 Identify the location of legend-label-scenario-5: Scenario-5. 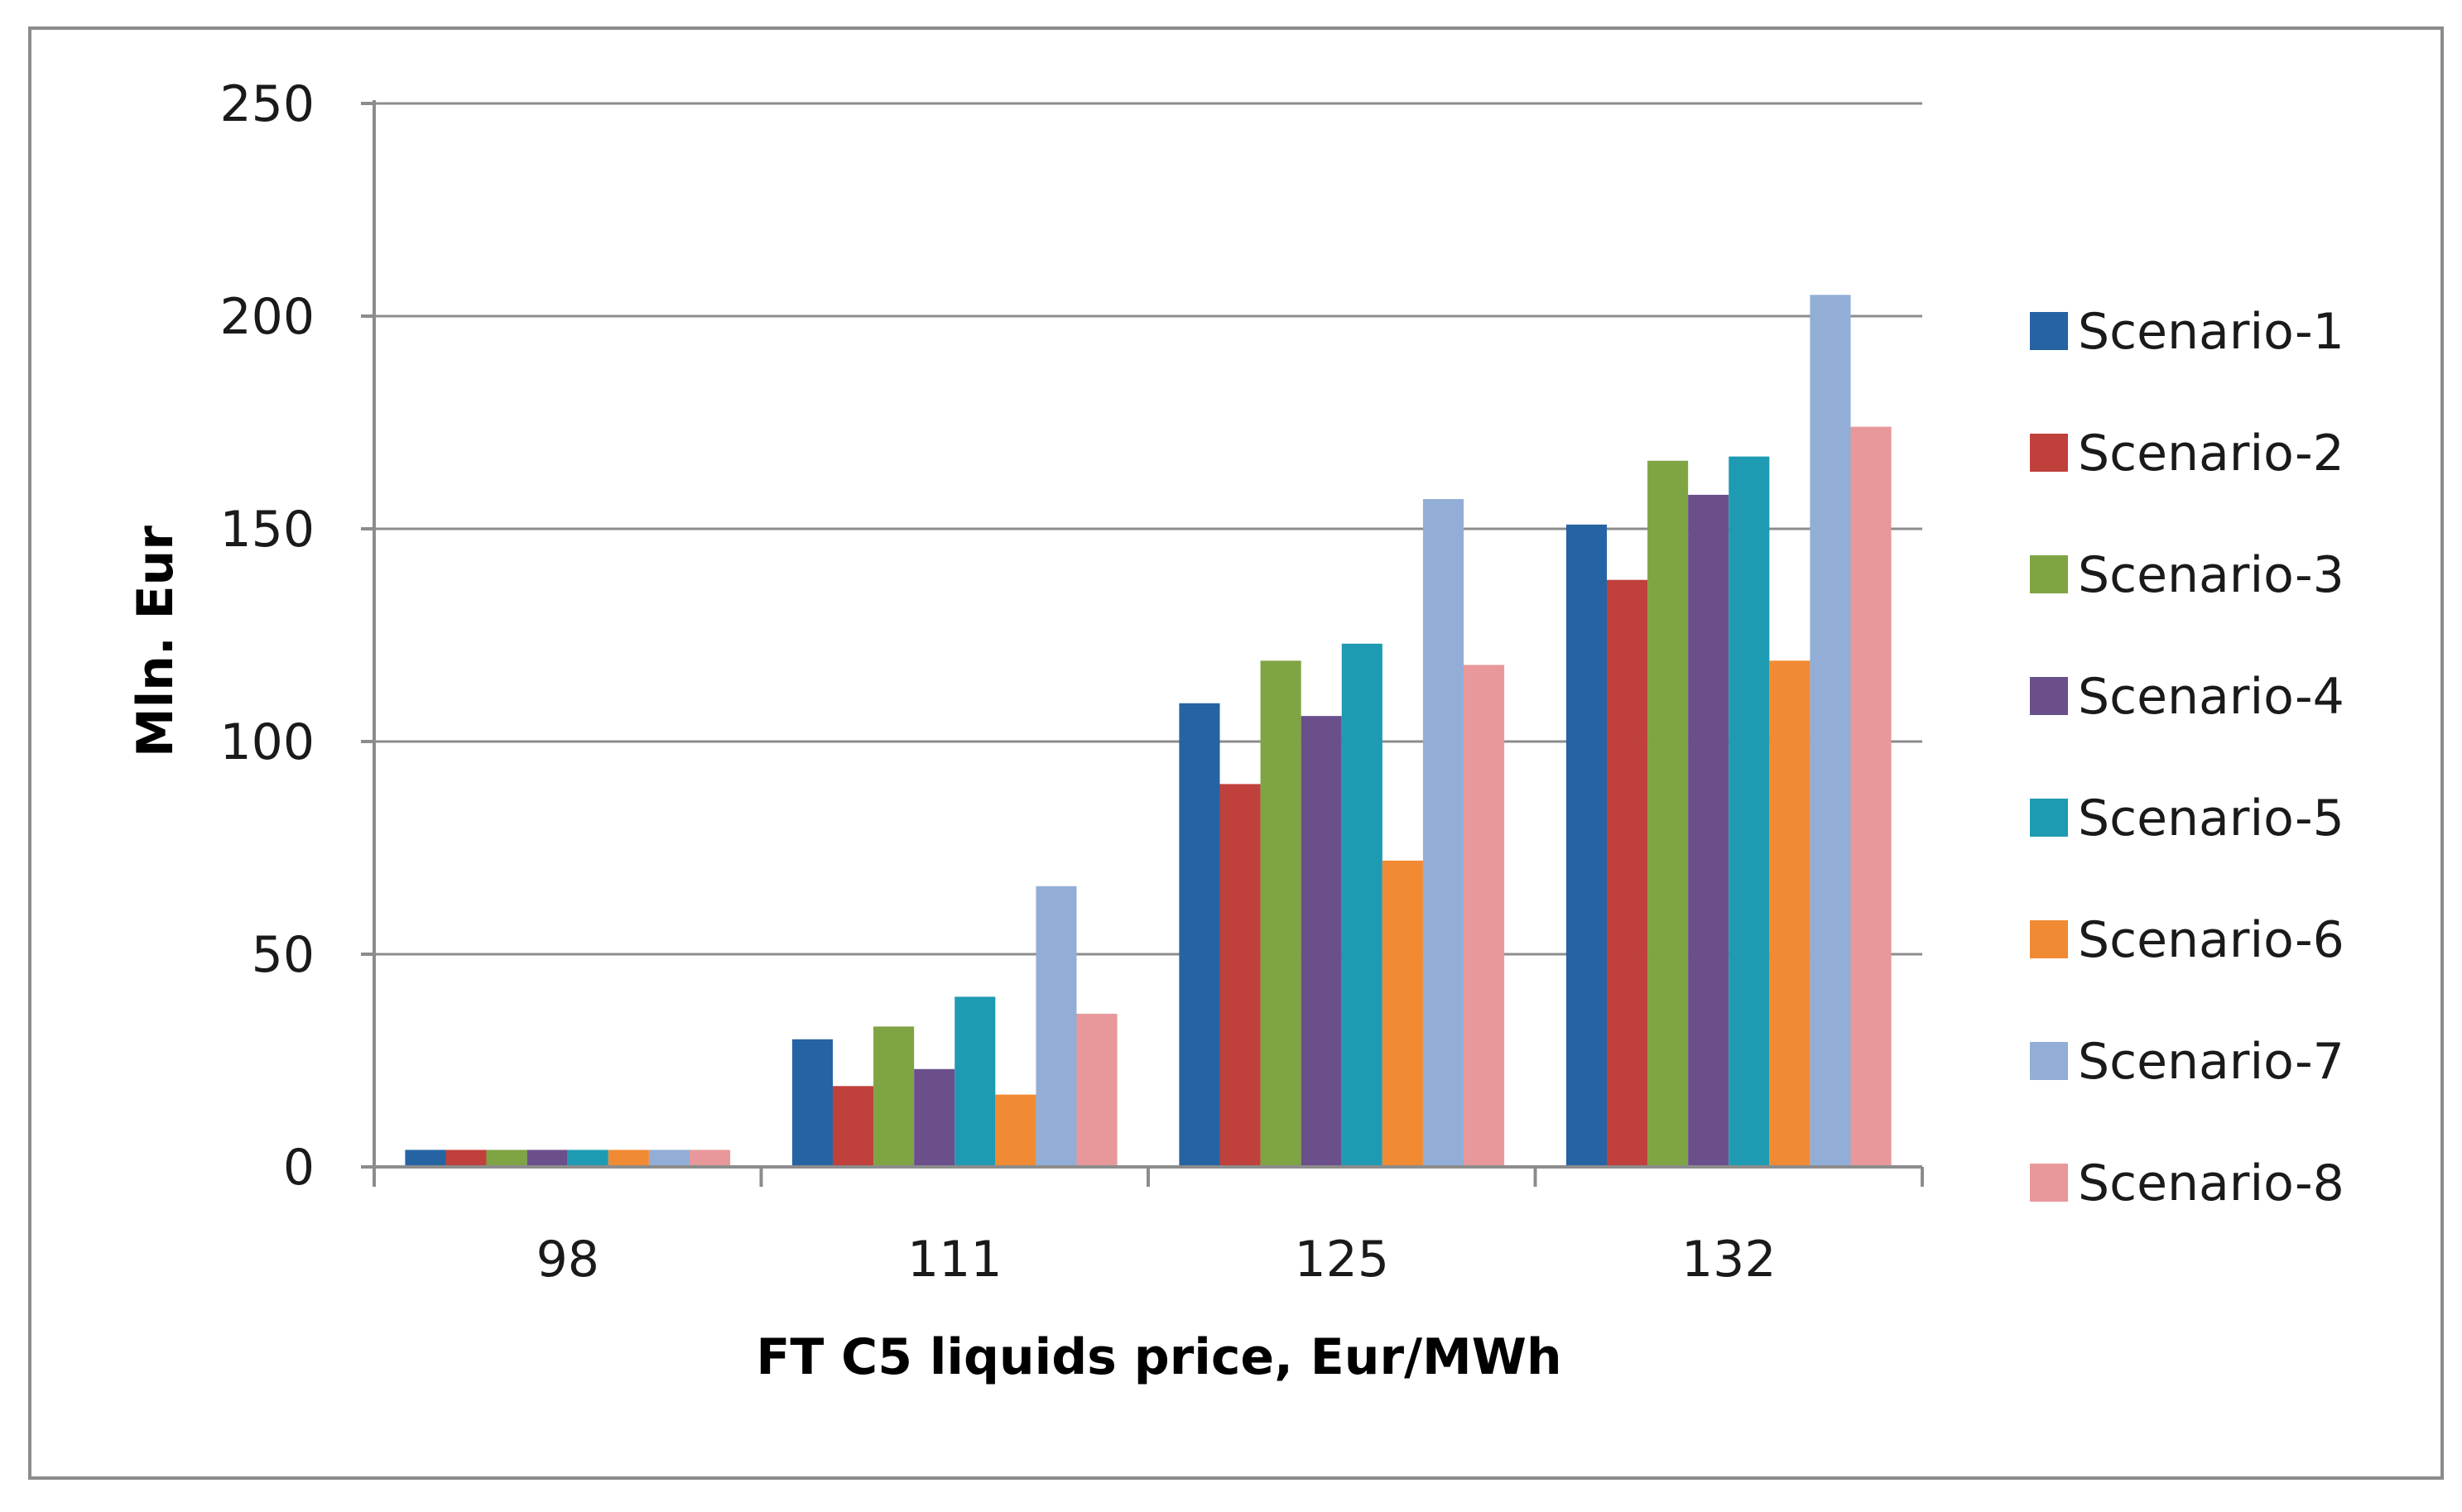
(2211, 818).